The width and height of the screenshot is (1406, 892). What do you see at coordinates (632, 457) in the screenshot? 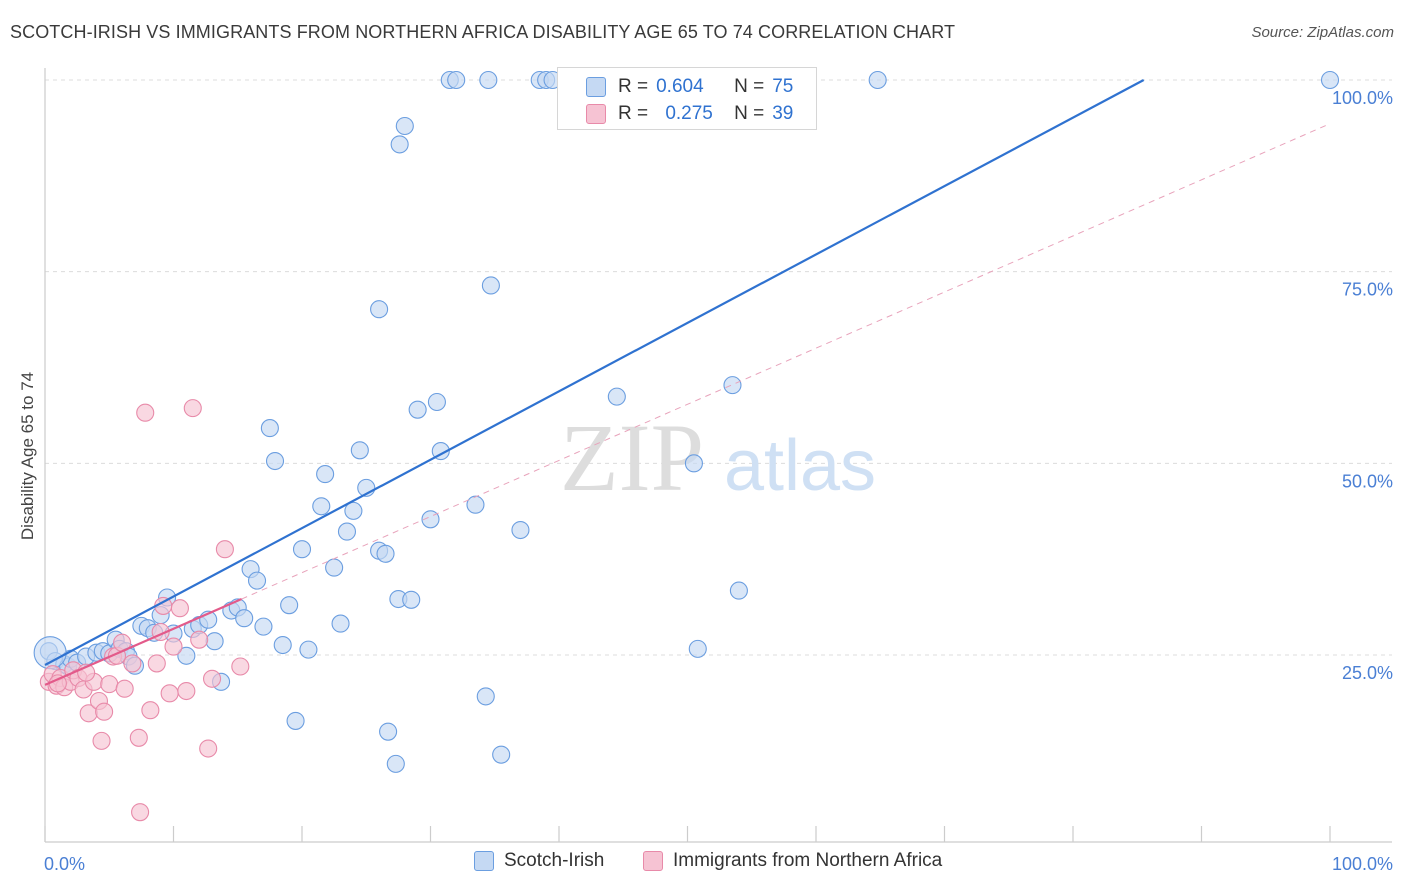
I see `watermark-zip: ZIP` at bounding box center [632, 457].